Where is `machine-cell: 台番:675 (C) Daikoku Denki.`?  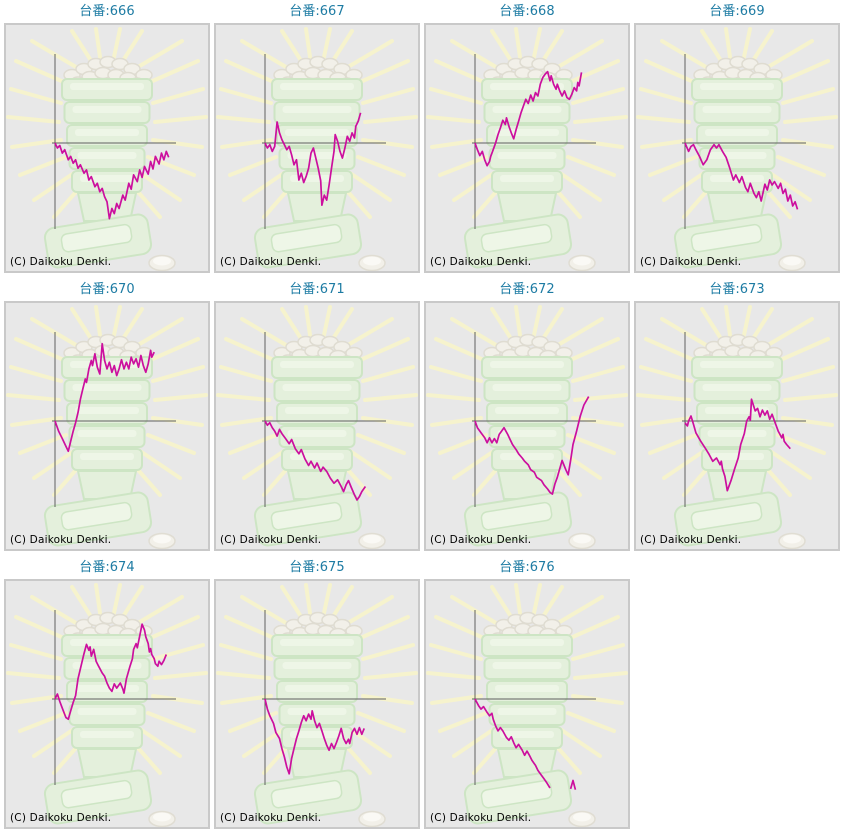 machine-cell: 台番:675 (C) Daikoku Denki. is located at coordinates (317, 693).